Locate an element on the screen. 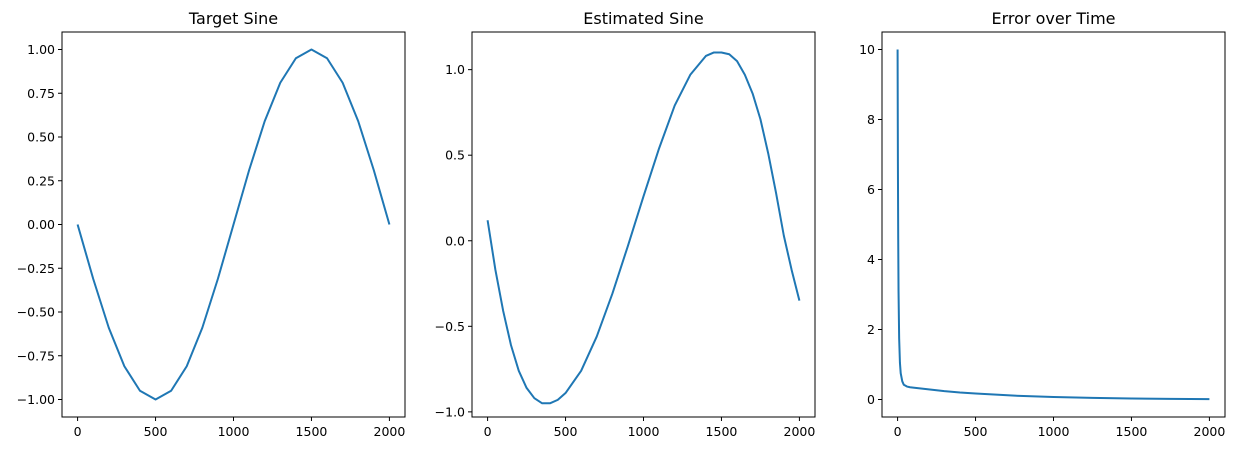  y-tick-label: −0.25 is located at coordinates (36, 268).